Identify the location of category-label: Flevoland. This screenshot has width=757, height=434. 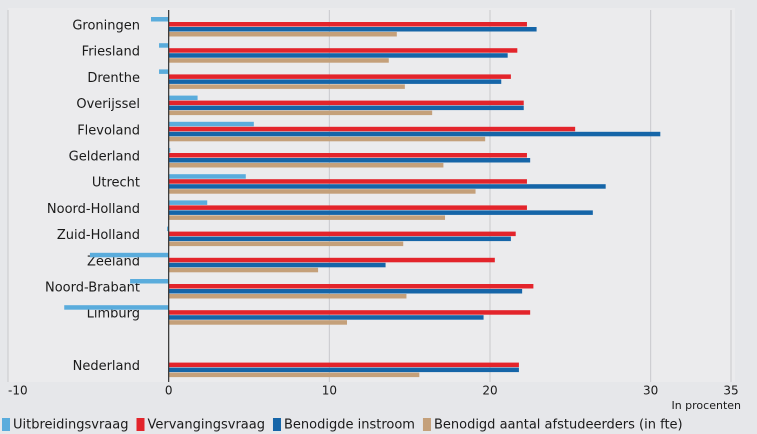
(108, 130).